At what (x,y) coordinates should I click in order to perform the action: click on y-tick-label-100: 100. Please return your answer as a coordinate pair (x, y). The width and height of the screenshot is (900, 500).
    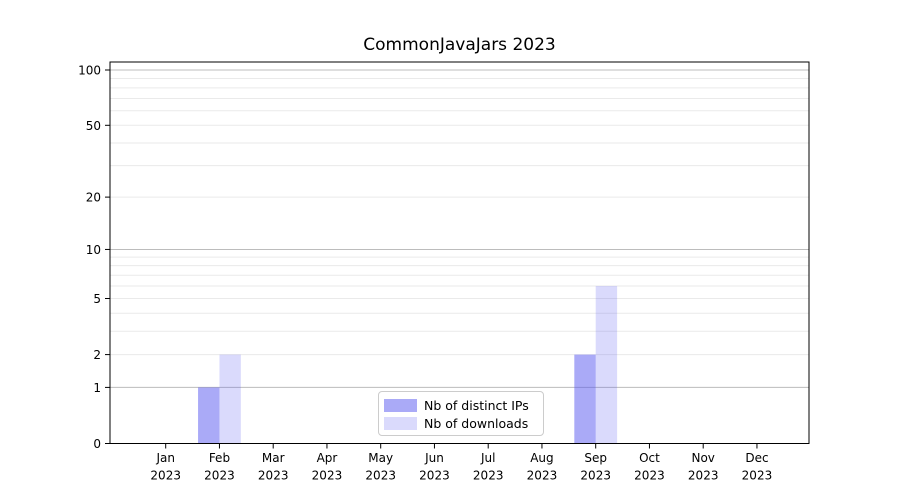
    Looking at the image, I should click on (89, 71).